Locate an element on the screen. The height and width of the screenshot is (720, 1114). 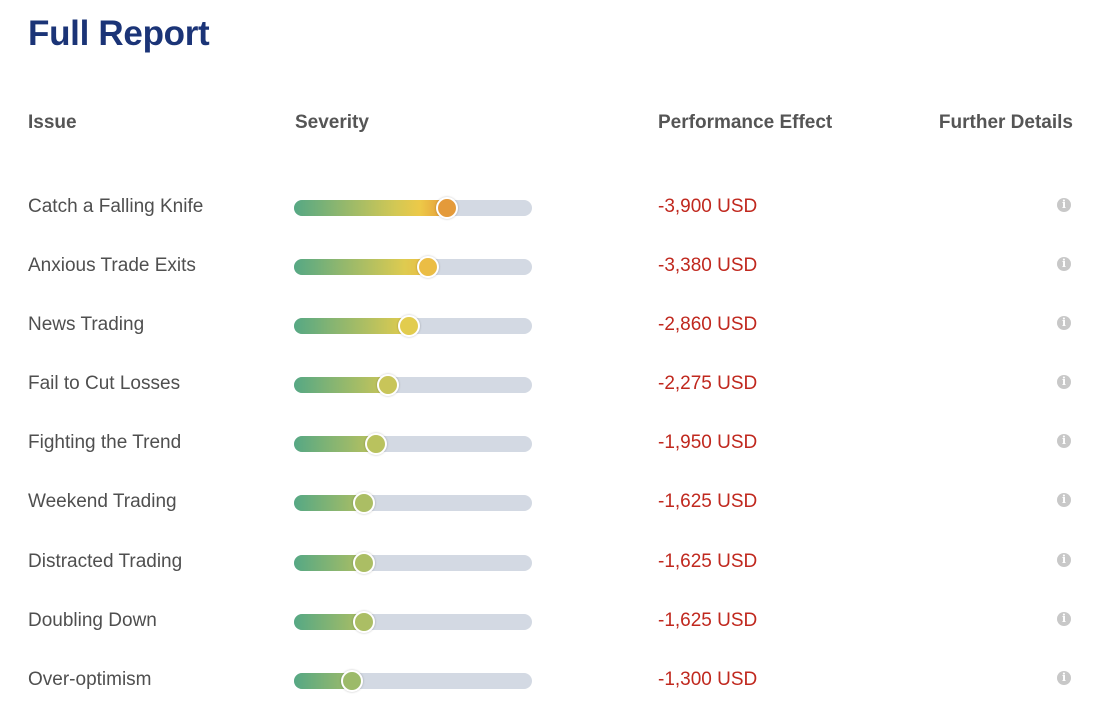
table-row: Doubling Down -1,625 USD i is located at coordinates (557, 621).